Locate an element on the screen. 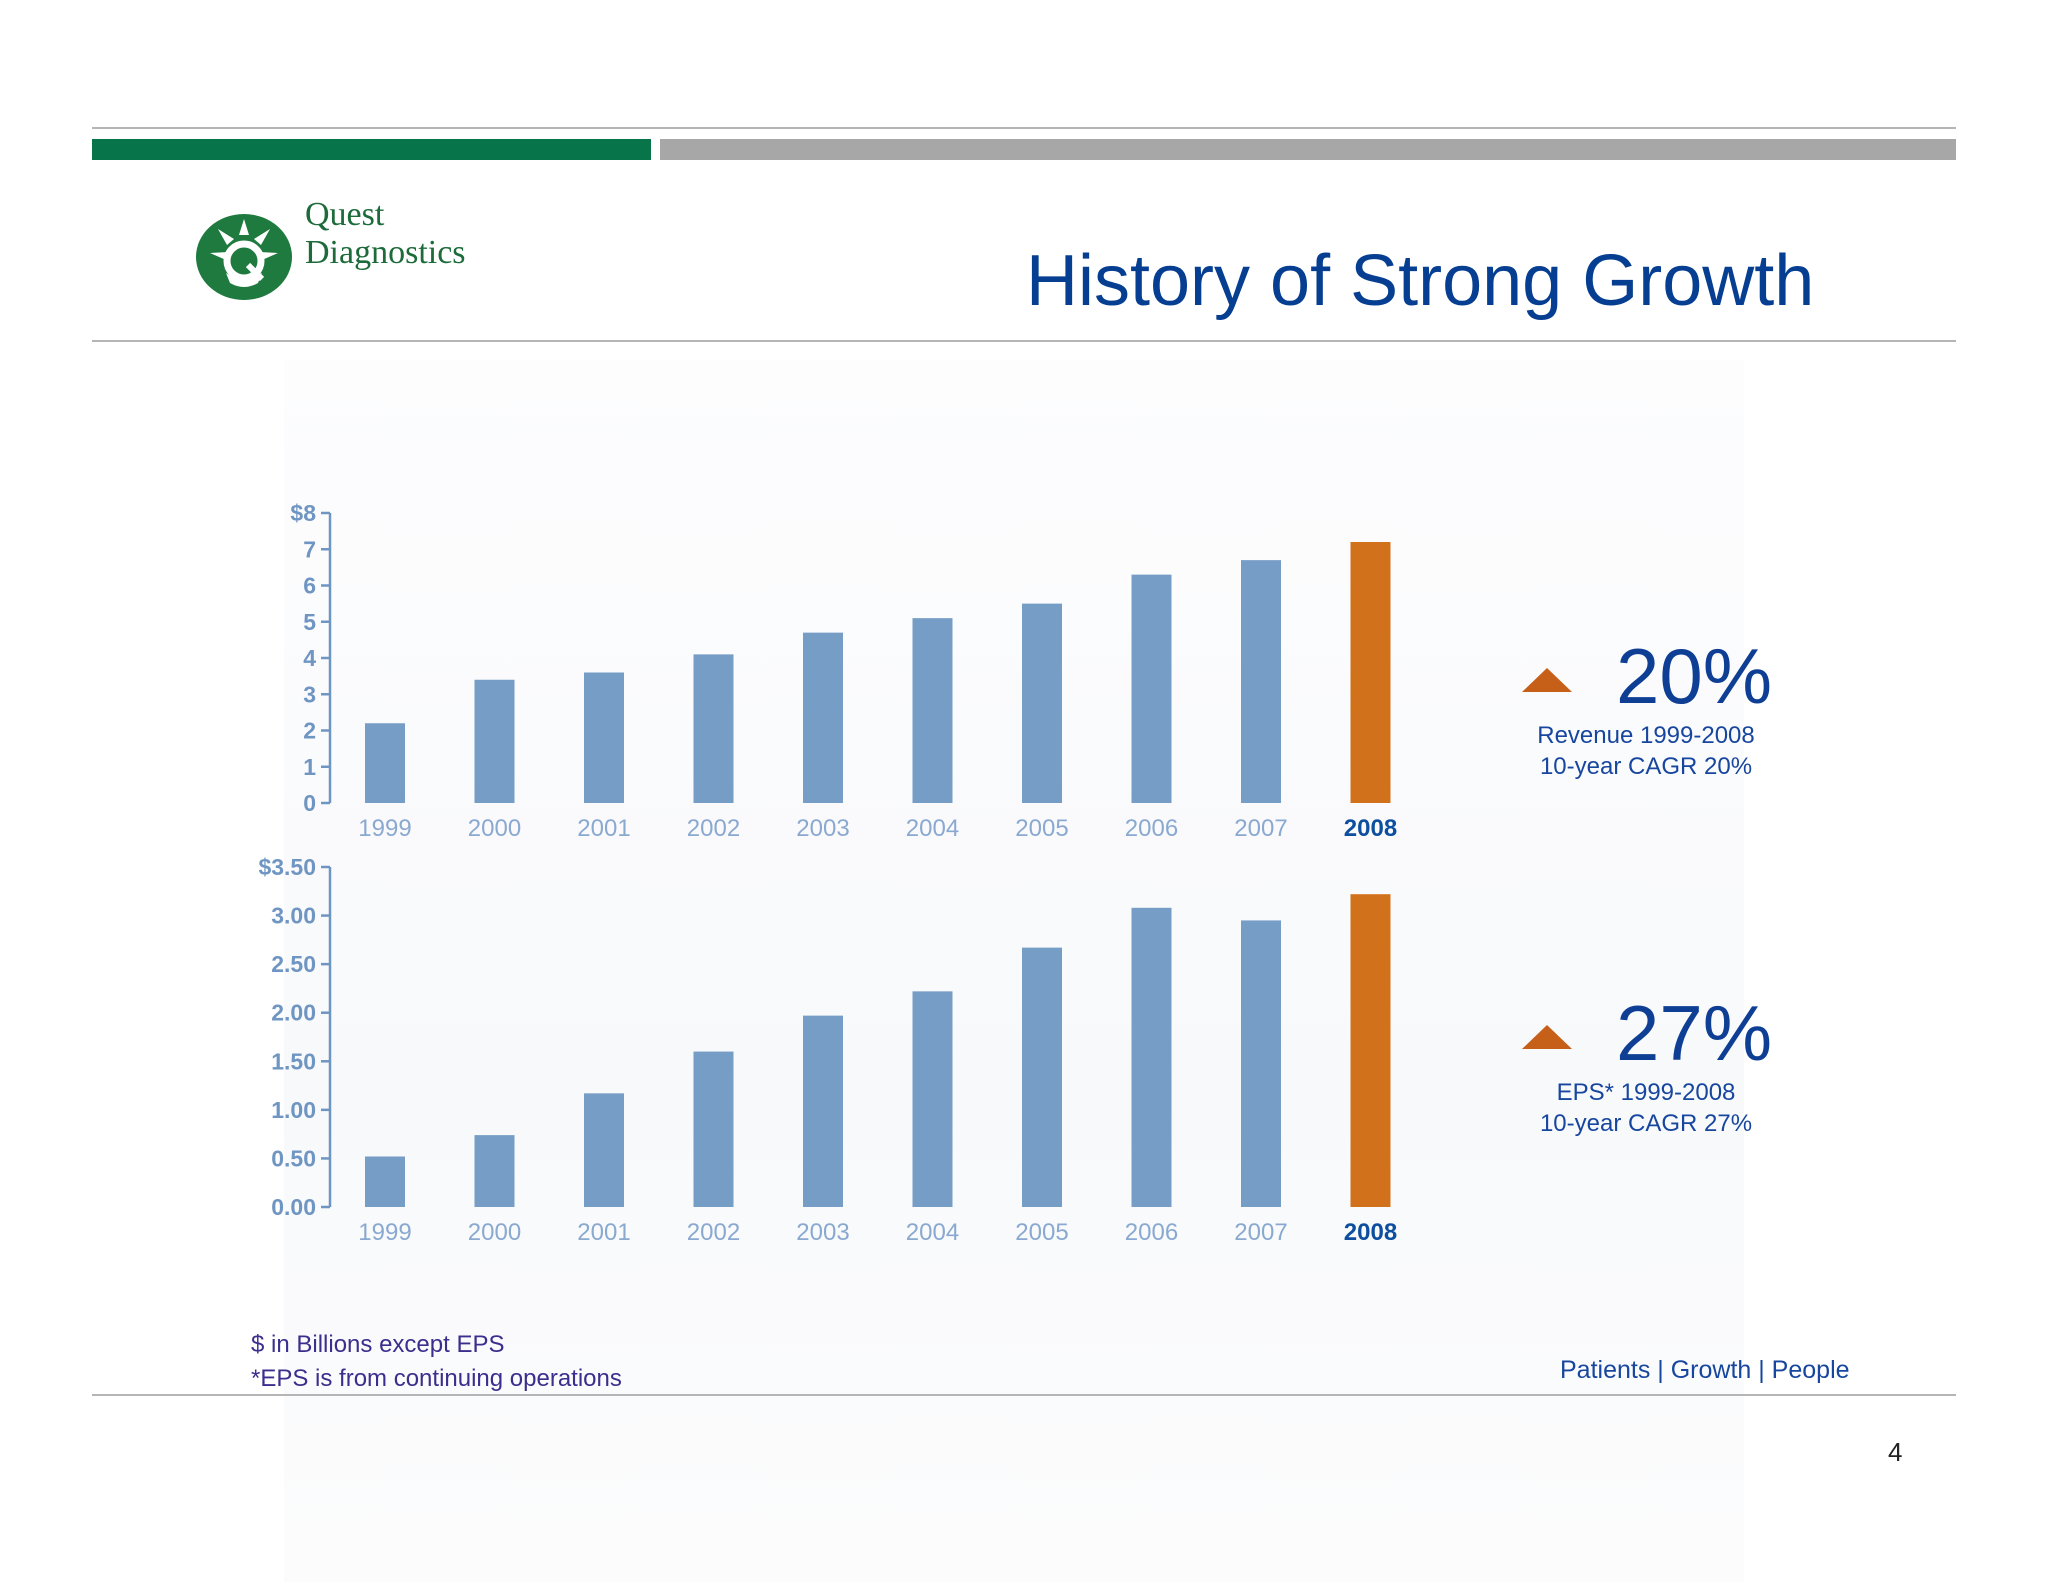 This screenshot has width=2048, height=1582. logo-wordmark: Quest Diagnostics is located at coordinates (385, 234).